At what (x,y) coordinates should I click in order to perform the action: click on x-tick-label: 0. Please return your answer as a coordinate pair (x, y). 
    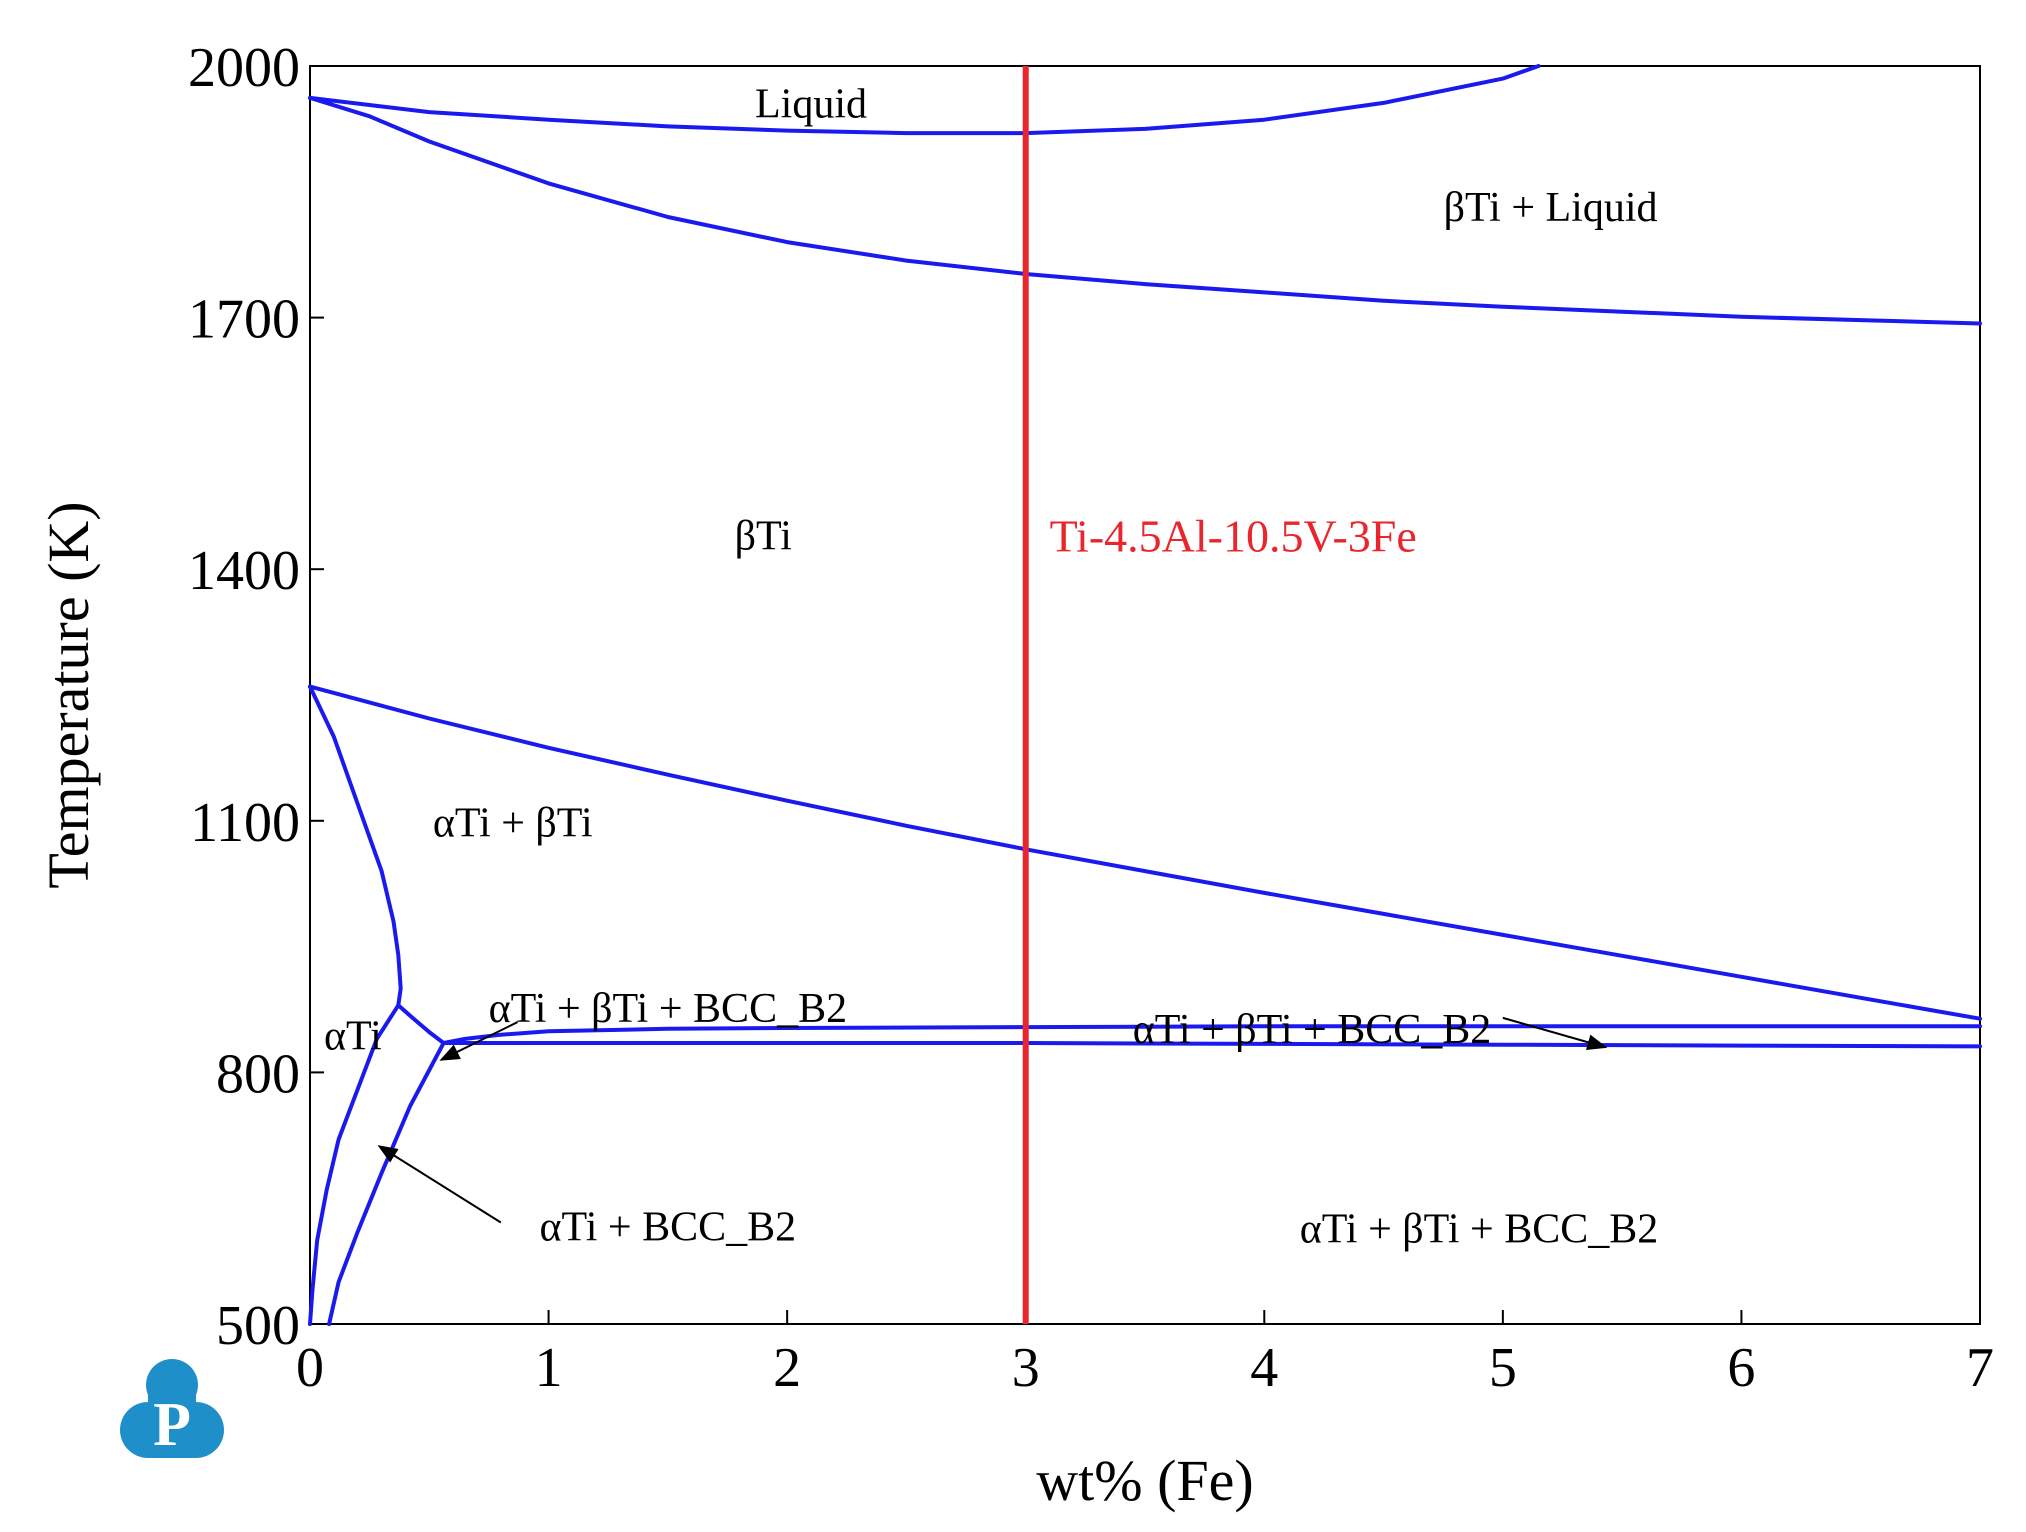
    Looking at the image, I should click on (310, 1368).